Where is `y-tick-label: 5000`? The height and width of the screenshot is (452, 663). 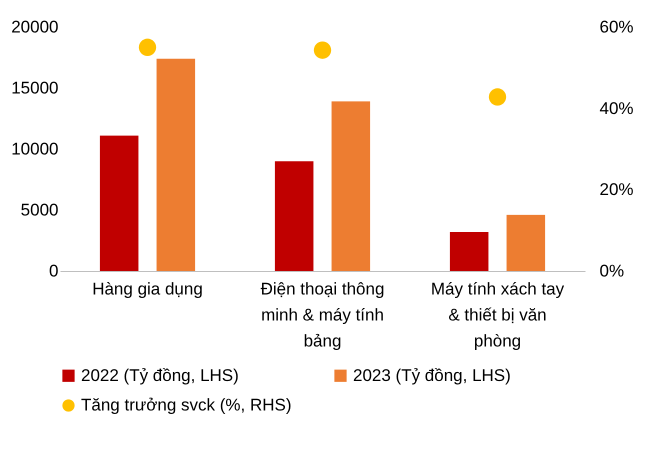 y-tick-label: 5000 is located at coordinates (39, 210).